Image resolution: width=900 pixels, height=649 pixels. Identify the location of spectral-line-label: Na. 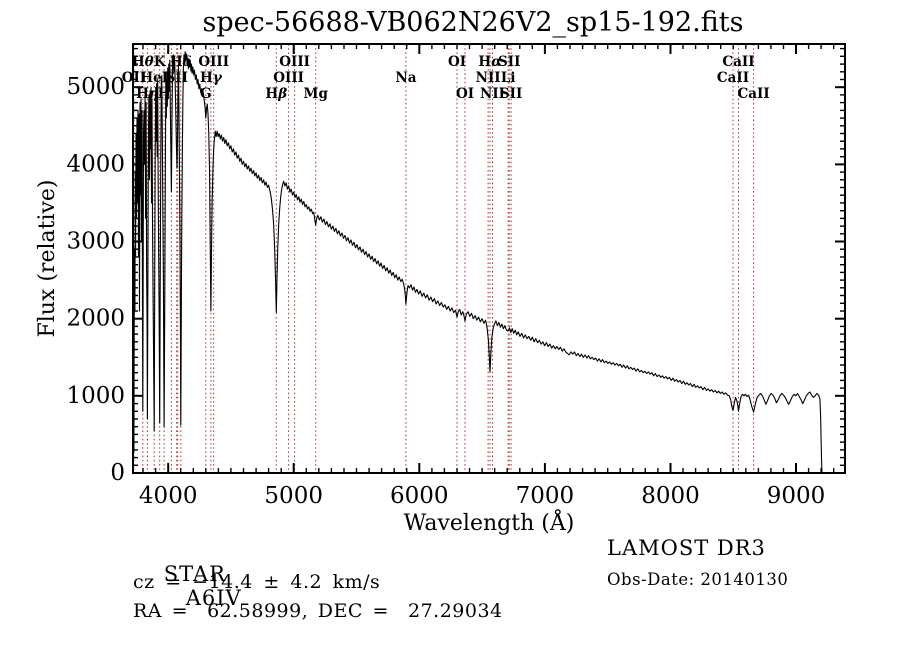
(405, 78).